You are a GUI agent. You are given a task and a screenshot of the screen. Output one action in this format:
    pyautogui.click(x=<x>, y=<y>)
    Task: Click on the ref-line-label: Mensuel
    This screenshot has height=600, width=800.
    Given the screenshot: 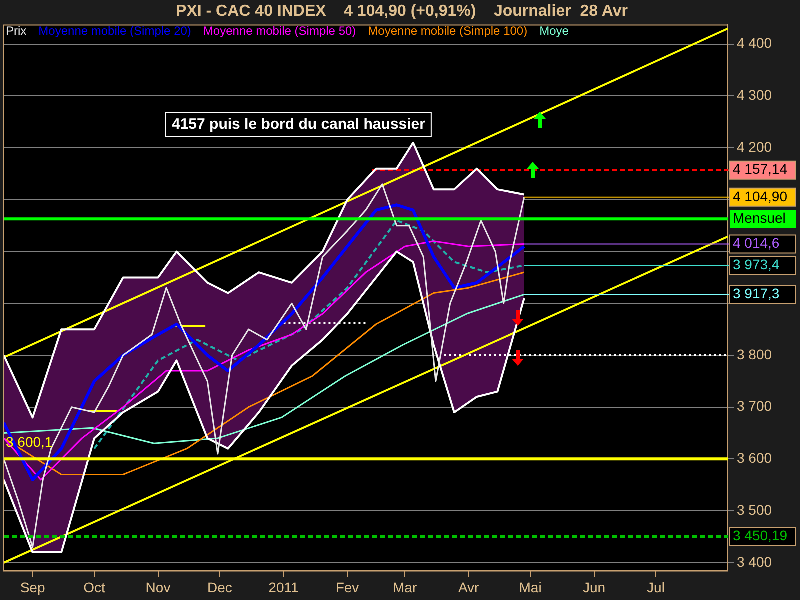 What is the action you would take?
    pyautogui.click(x=759, y=218)
    